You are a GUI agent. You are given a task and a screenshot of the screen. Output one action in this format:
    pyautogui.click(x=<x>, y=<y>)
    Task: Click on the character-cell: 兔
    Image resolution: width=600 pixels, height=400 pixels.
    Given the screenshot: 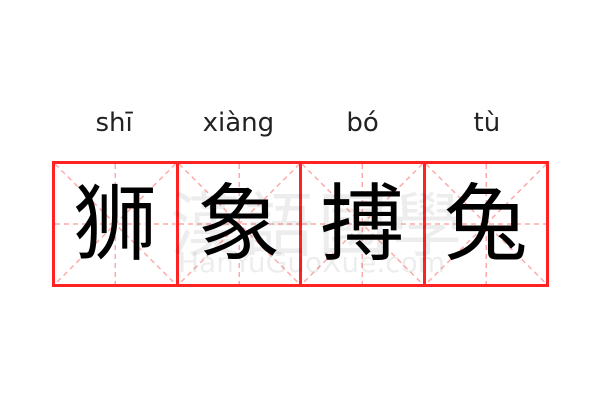 What is the action you would take?
    pyautogui.click(x=486, y=224)
    